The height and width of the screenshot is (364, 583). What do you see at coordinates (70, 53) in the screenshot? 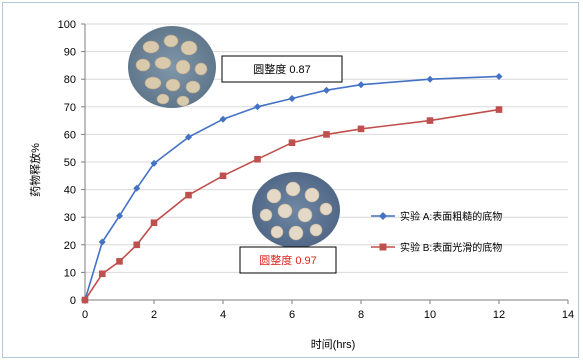
I see `y-tick-label-90: 90` at bounding box center [70, 53].